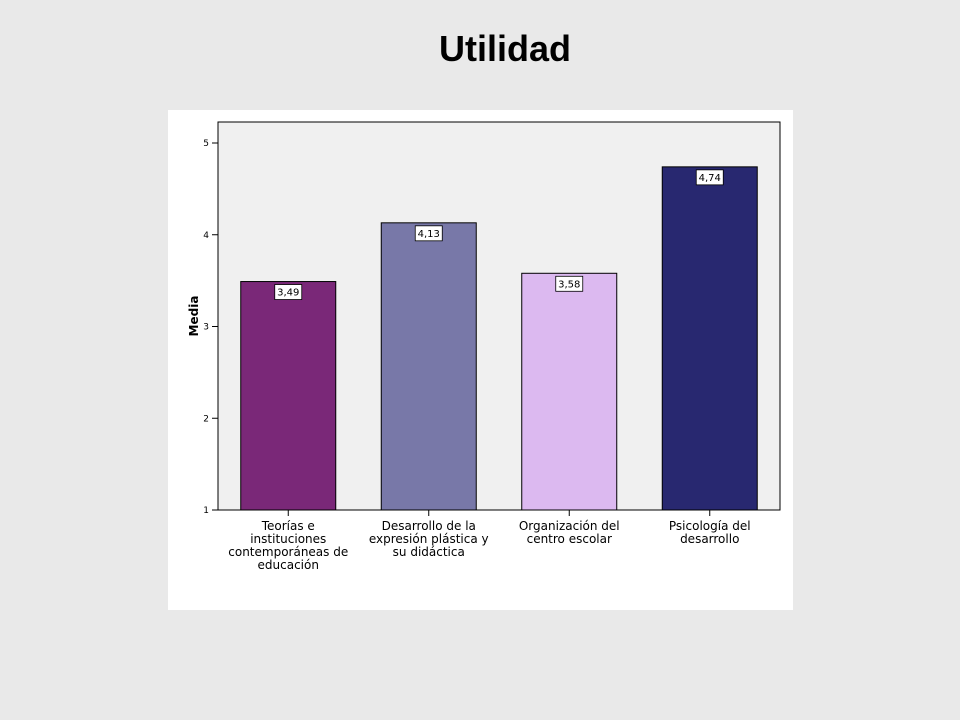 Image resolution: width=960 pixels, height=720 pixels. I want to click on category-label: Organización del centro escolar, so click(569, 532).